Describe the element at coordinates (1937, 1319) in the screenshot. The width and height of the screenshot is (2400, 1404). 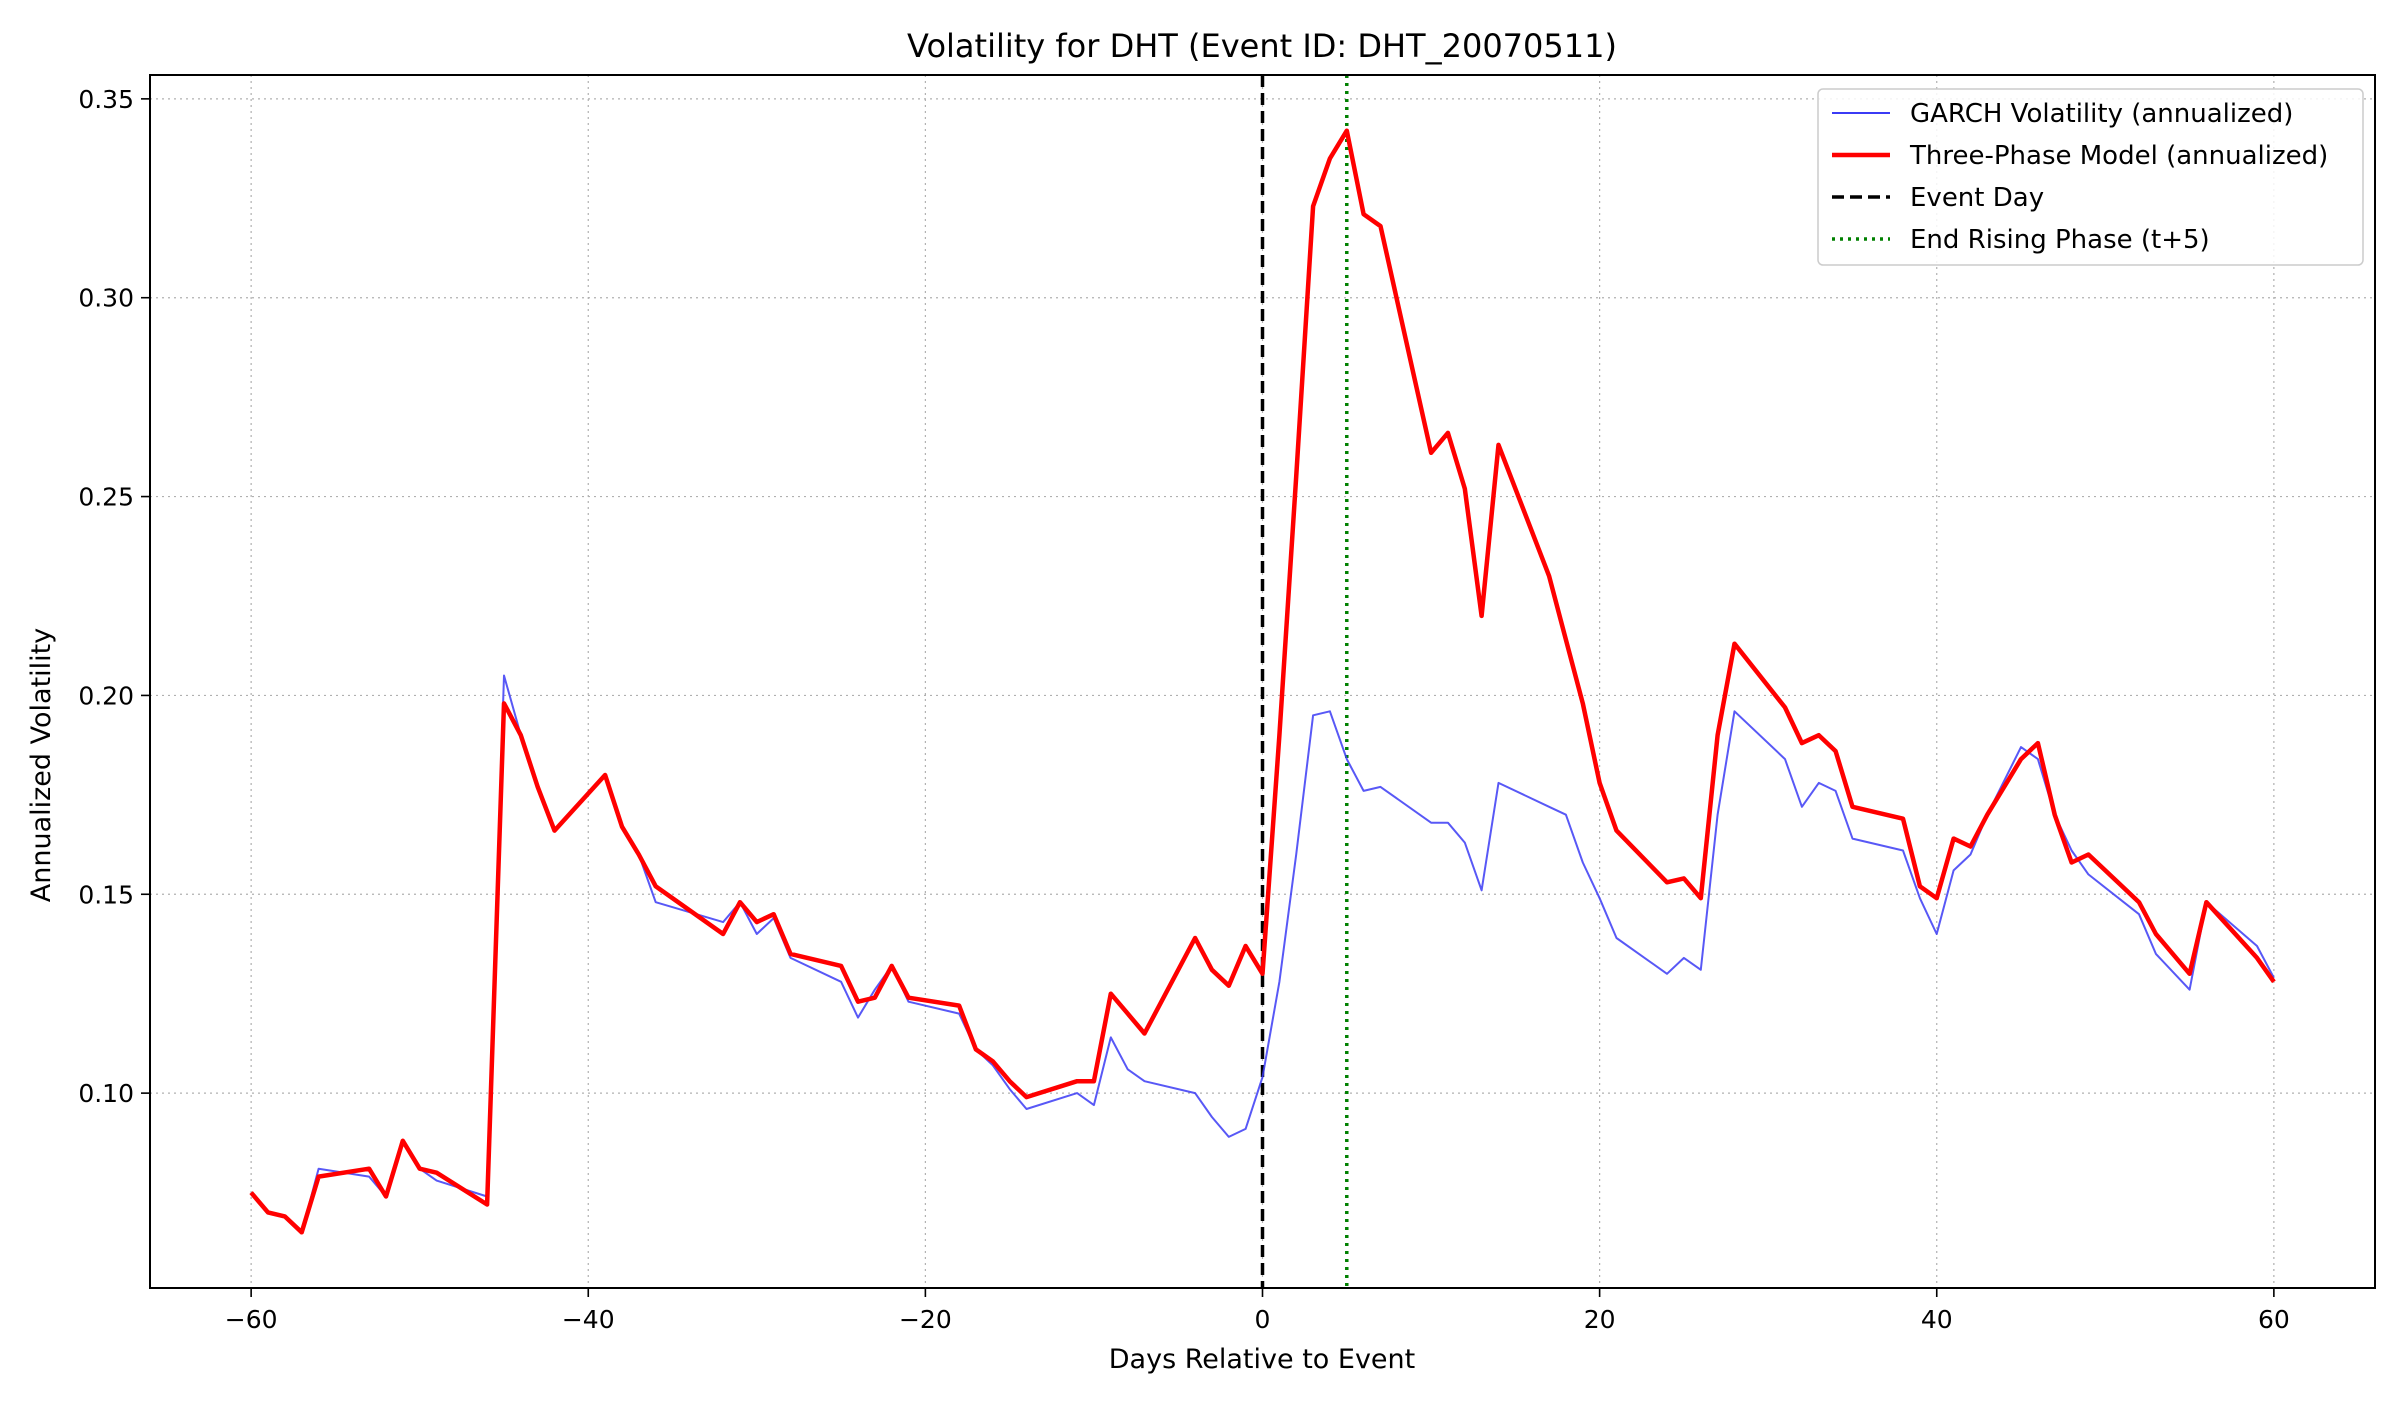
I see `x-tick-label: 40` at that location.